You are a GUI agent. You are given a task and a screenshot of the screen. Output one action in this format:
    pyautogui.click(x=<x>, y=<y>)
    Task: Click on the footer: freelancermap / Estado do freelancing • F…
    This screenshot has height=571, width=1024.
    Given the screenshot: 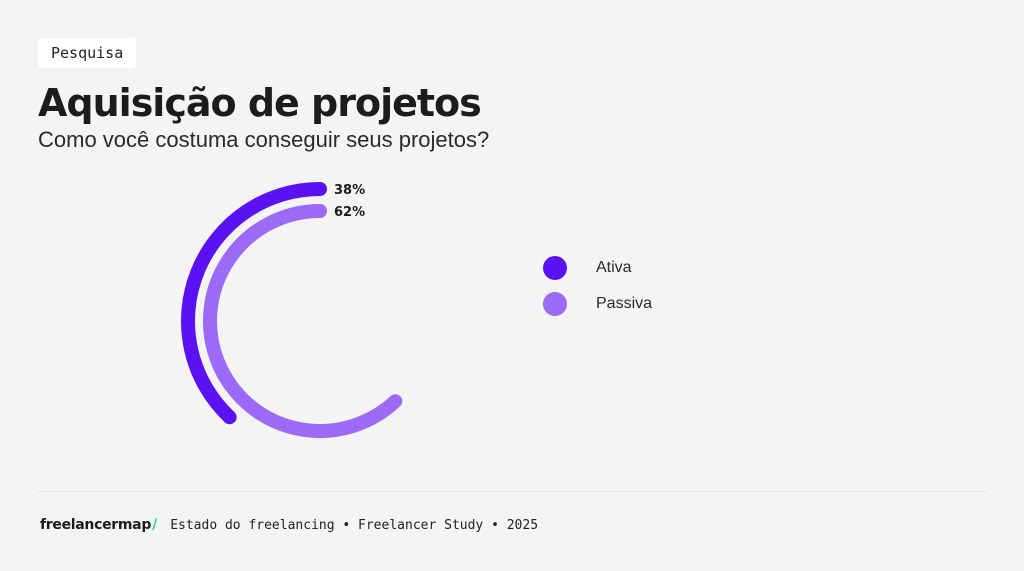 What is the action you would take?
    pyautogui.click(x=289, y=525)
    